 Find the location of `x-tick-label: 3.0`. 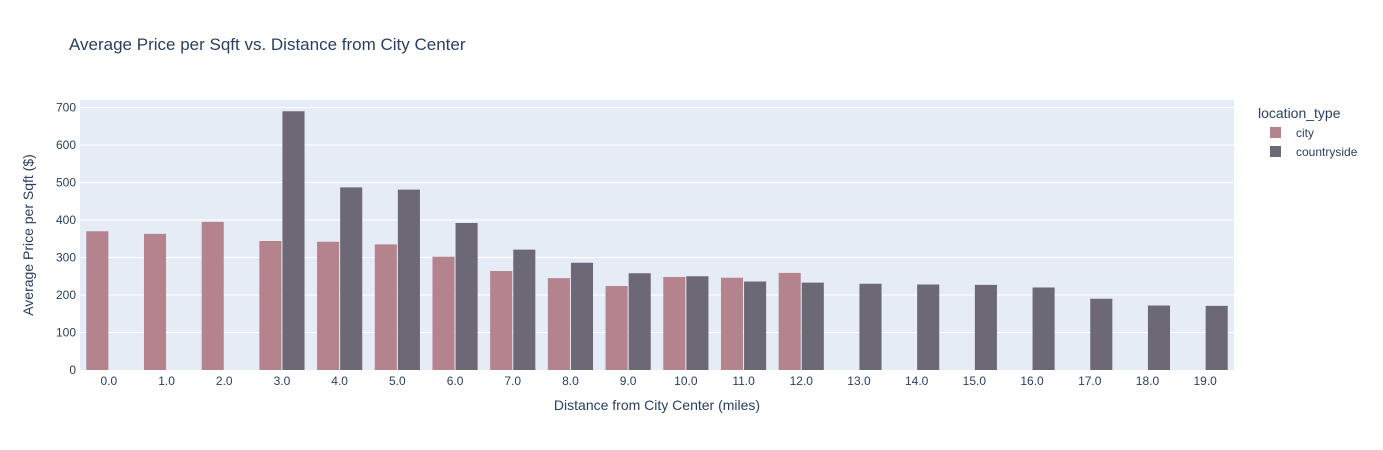

x-tick-label: 3.0 is located at coordinates (282, 381).